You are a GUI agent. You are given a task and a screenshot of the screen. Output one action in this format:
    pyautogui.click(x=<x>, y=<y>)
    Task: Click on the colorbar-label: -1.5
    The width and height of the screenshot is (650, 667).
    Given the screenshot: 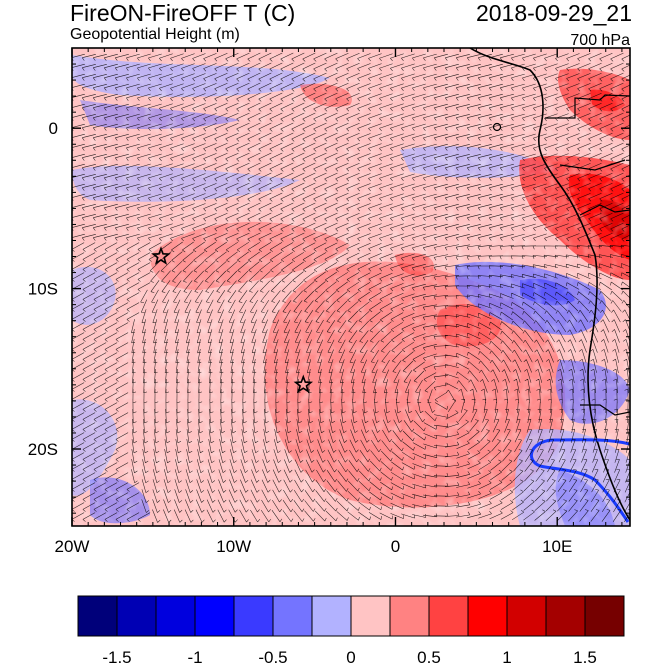 What is the action you would take?
    pyautogui.click(x=116, y=657)
    